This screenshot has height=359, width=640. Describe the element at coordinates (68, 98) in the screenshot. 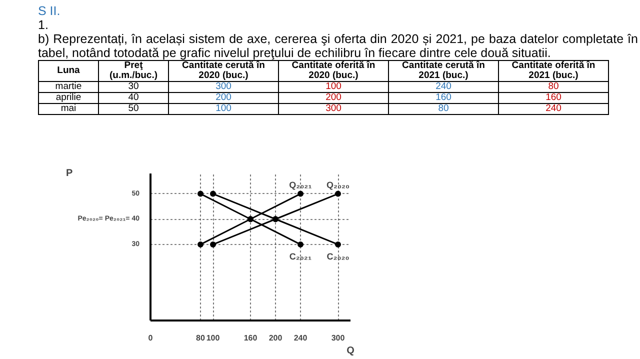

I see `text: aprilie` at that location.